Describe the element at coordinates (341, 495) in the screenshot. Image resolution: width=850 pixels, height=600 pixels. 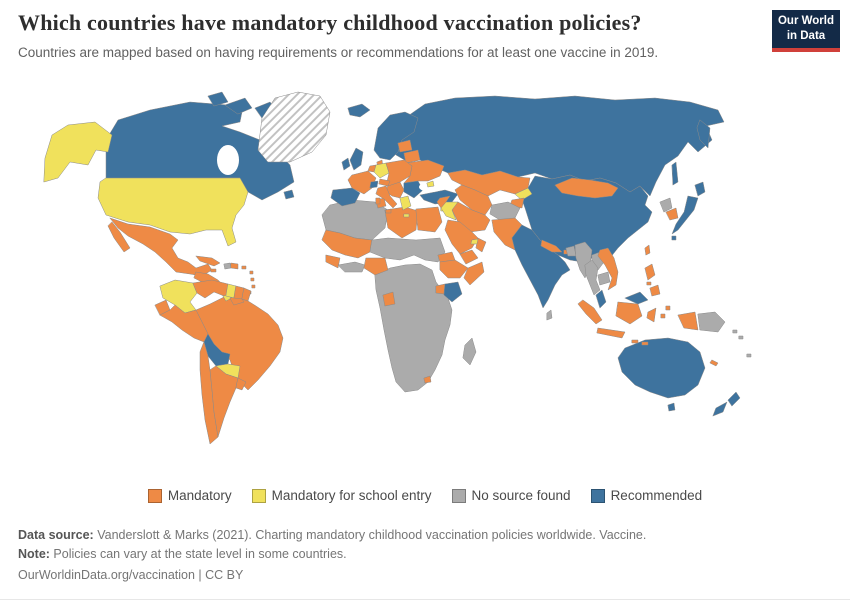
I see `legend-item-school-entry: Mandatory for school entry` at that location.